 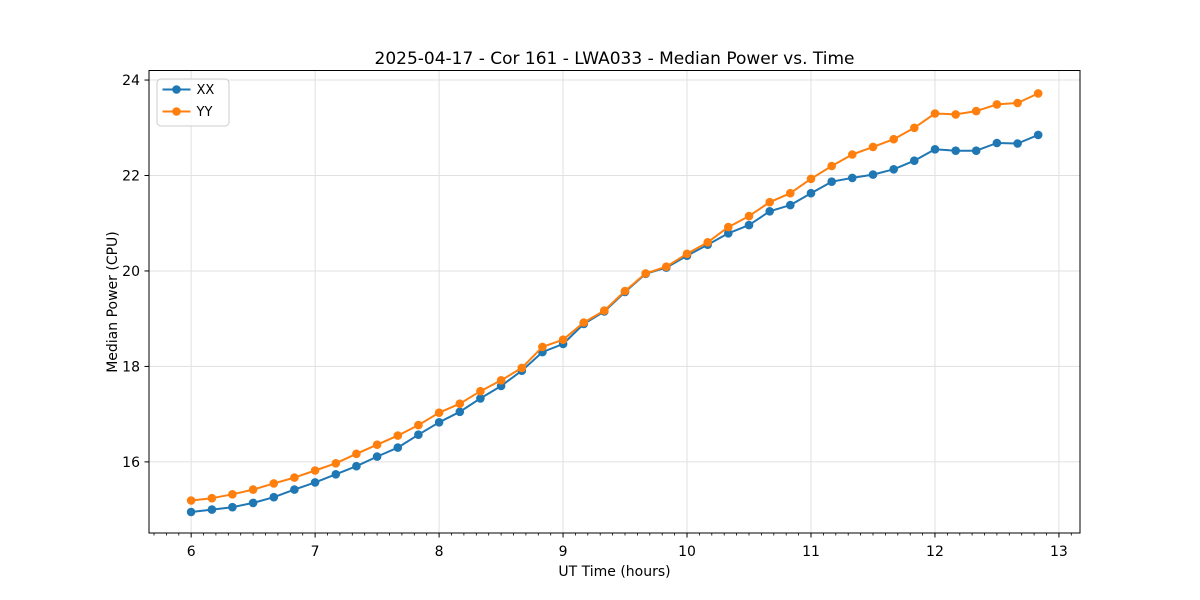 I want to click on legend-box, so click(x=193, y=102).